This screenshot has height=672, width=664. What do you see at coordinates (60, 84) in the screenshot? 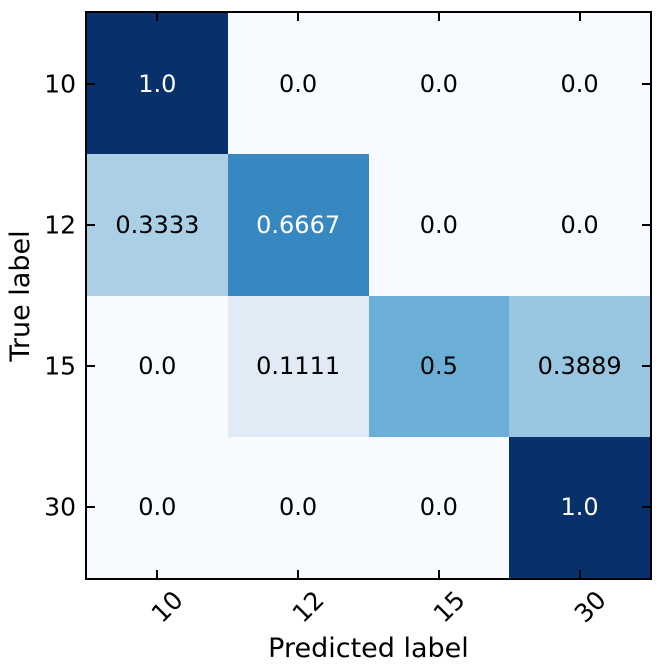
I see `y-tick-label-10: 10` at bounding box center [60, 84].